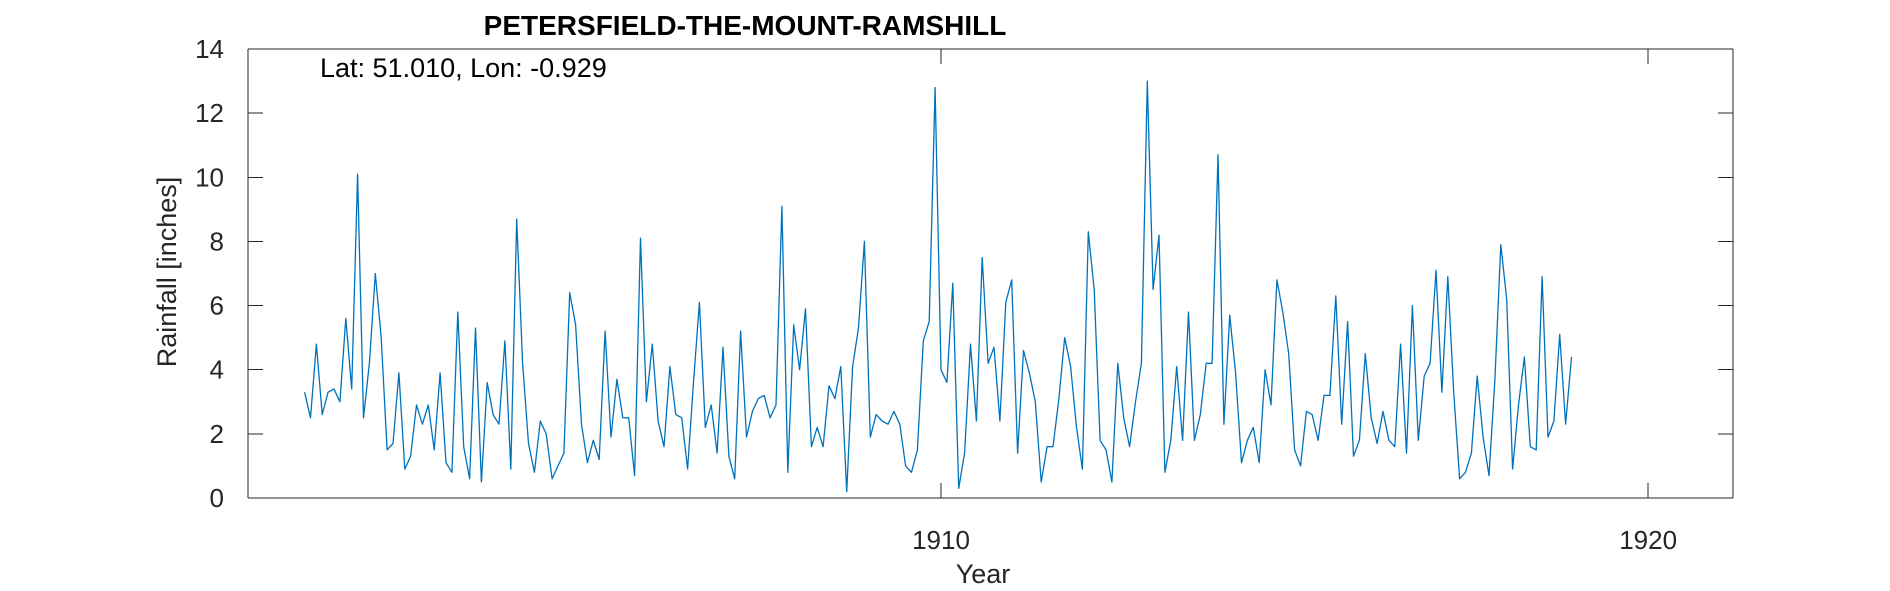 Image resolution: width=1890 pixels, height=591 pixels. Describe the element at coordinates (983, 574) in the screenshot. I see `x-axis-label: Year` at that location.